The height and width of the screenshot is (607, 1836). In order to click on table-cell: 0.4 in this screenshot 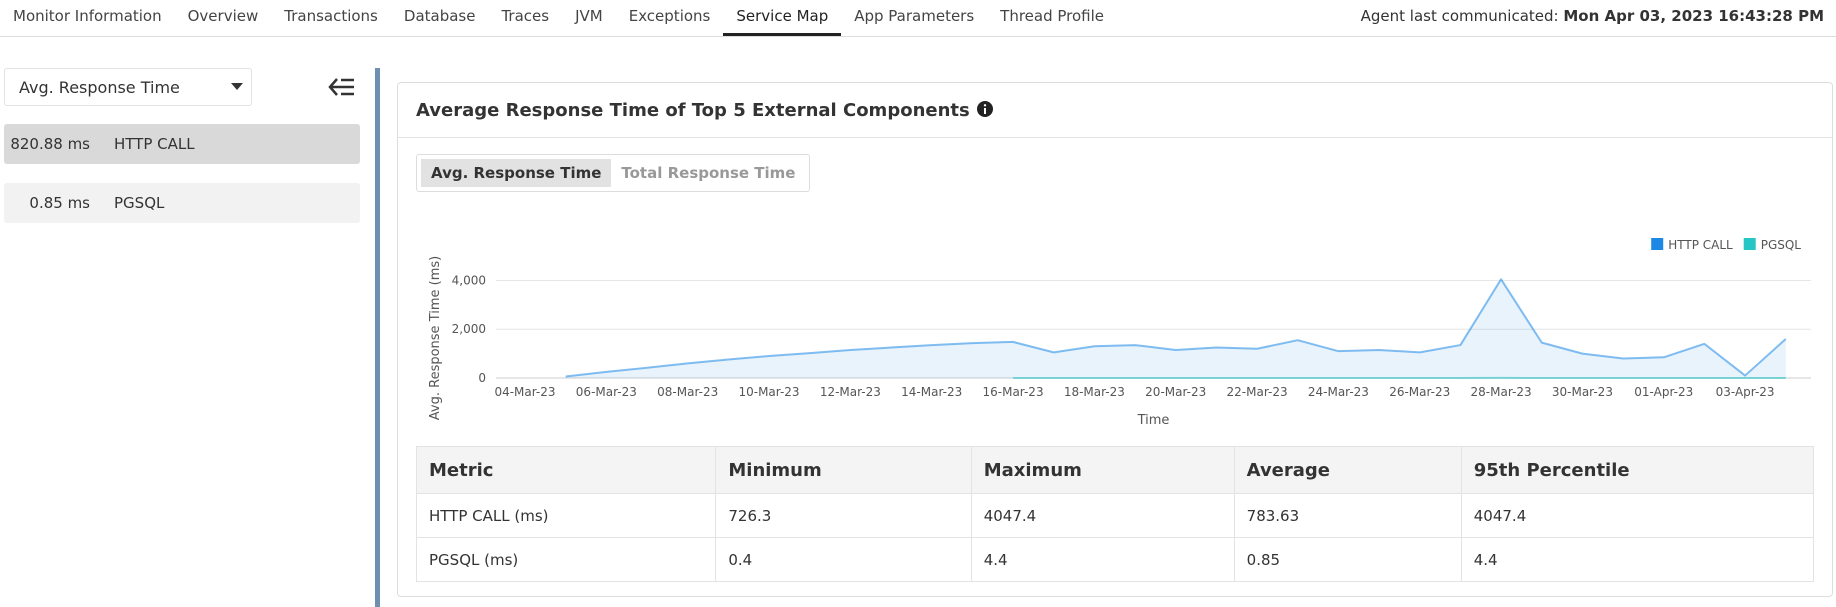, I will do `click(843, 559)`.